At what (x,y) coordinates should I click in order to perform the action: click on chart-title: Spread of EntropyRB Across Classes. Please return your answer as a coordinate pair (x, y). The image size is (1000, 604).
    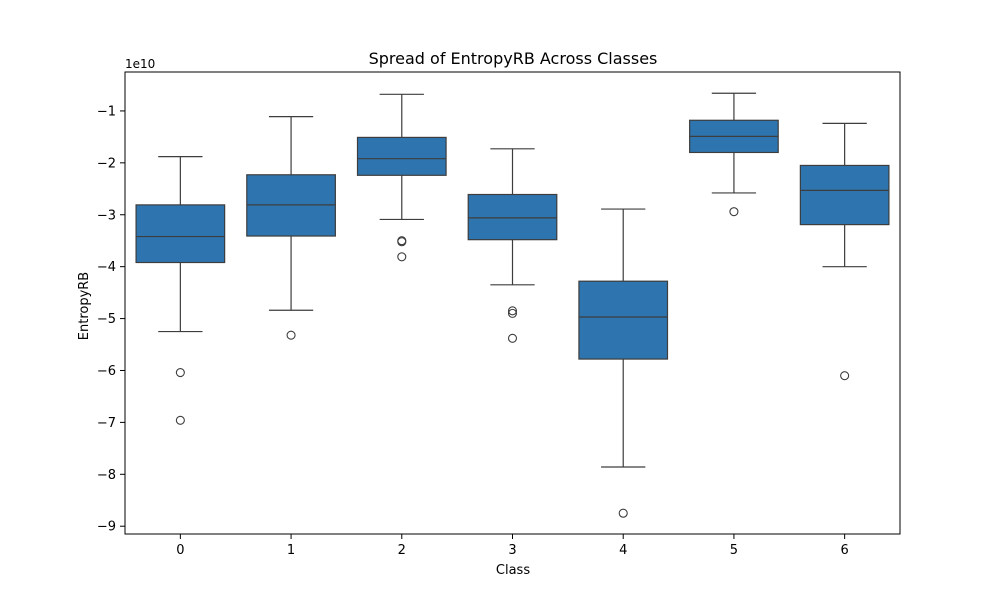
    Looking at the image, I should click on (513, 58).